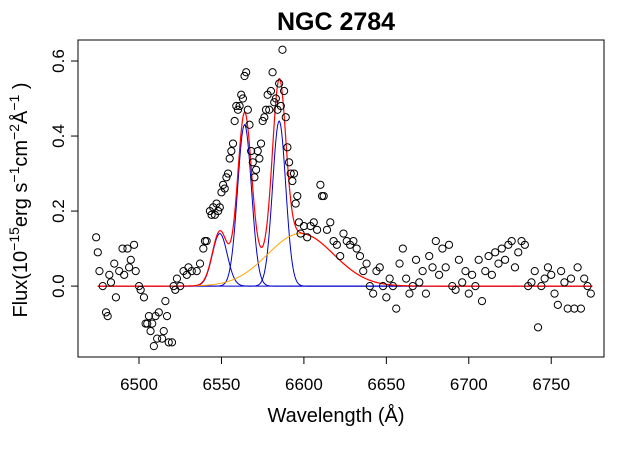 This screenshot has height=453, width=621. I want to click on x-axis-label: Wavelength (Å), so click(335, 415).